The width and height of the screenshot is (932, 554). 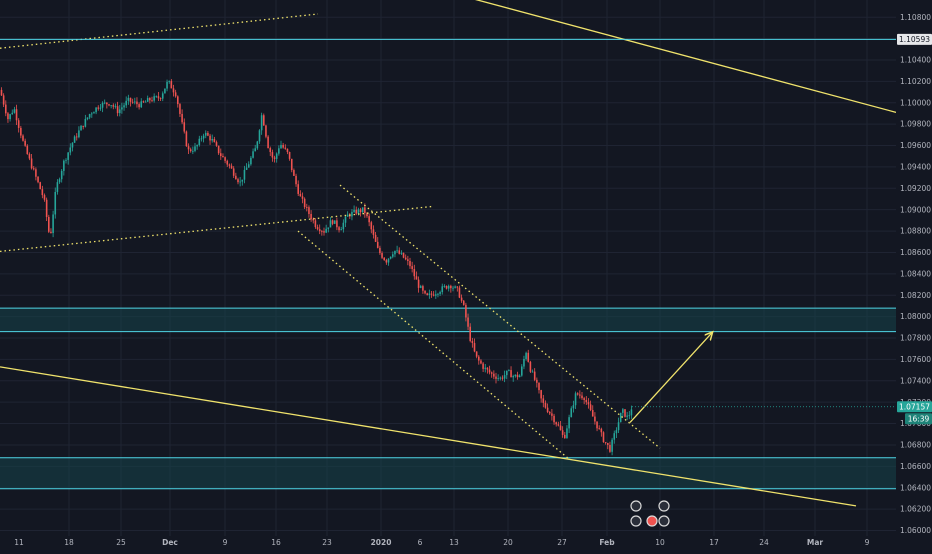 What do you see at coordinates (915, 17) in the screenshot?
I see `price-tick-label: 1.10800` at bounding box center [915, 17].